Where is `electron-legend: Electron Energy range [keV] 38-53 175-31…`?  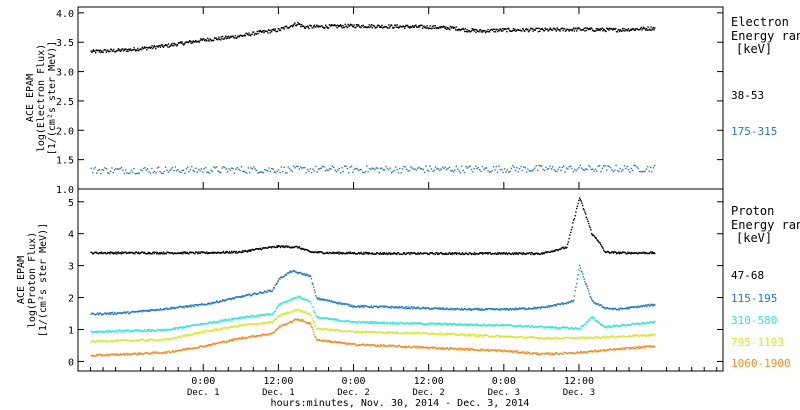
electron-legend: Electron Energy range [keV] 38-53 175-31… is located at coordinates (765, 76).